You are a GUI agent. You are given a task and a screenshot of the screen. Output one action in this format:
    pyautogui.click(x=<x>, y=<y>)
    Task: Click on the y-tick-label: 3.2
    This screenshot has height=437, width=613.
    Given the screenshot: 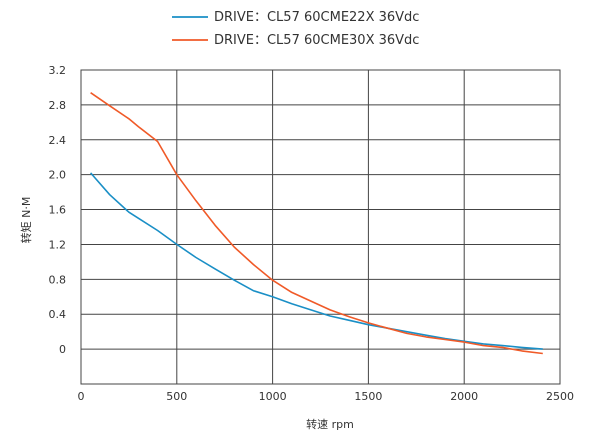 What is the action you would take?
    pyautogui.click(x=58, y=70)
    